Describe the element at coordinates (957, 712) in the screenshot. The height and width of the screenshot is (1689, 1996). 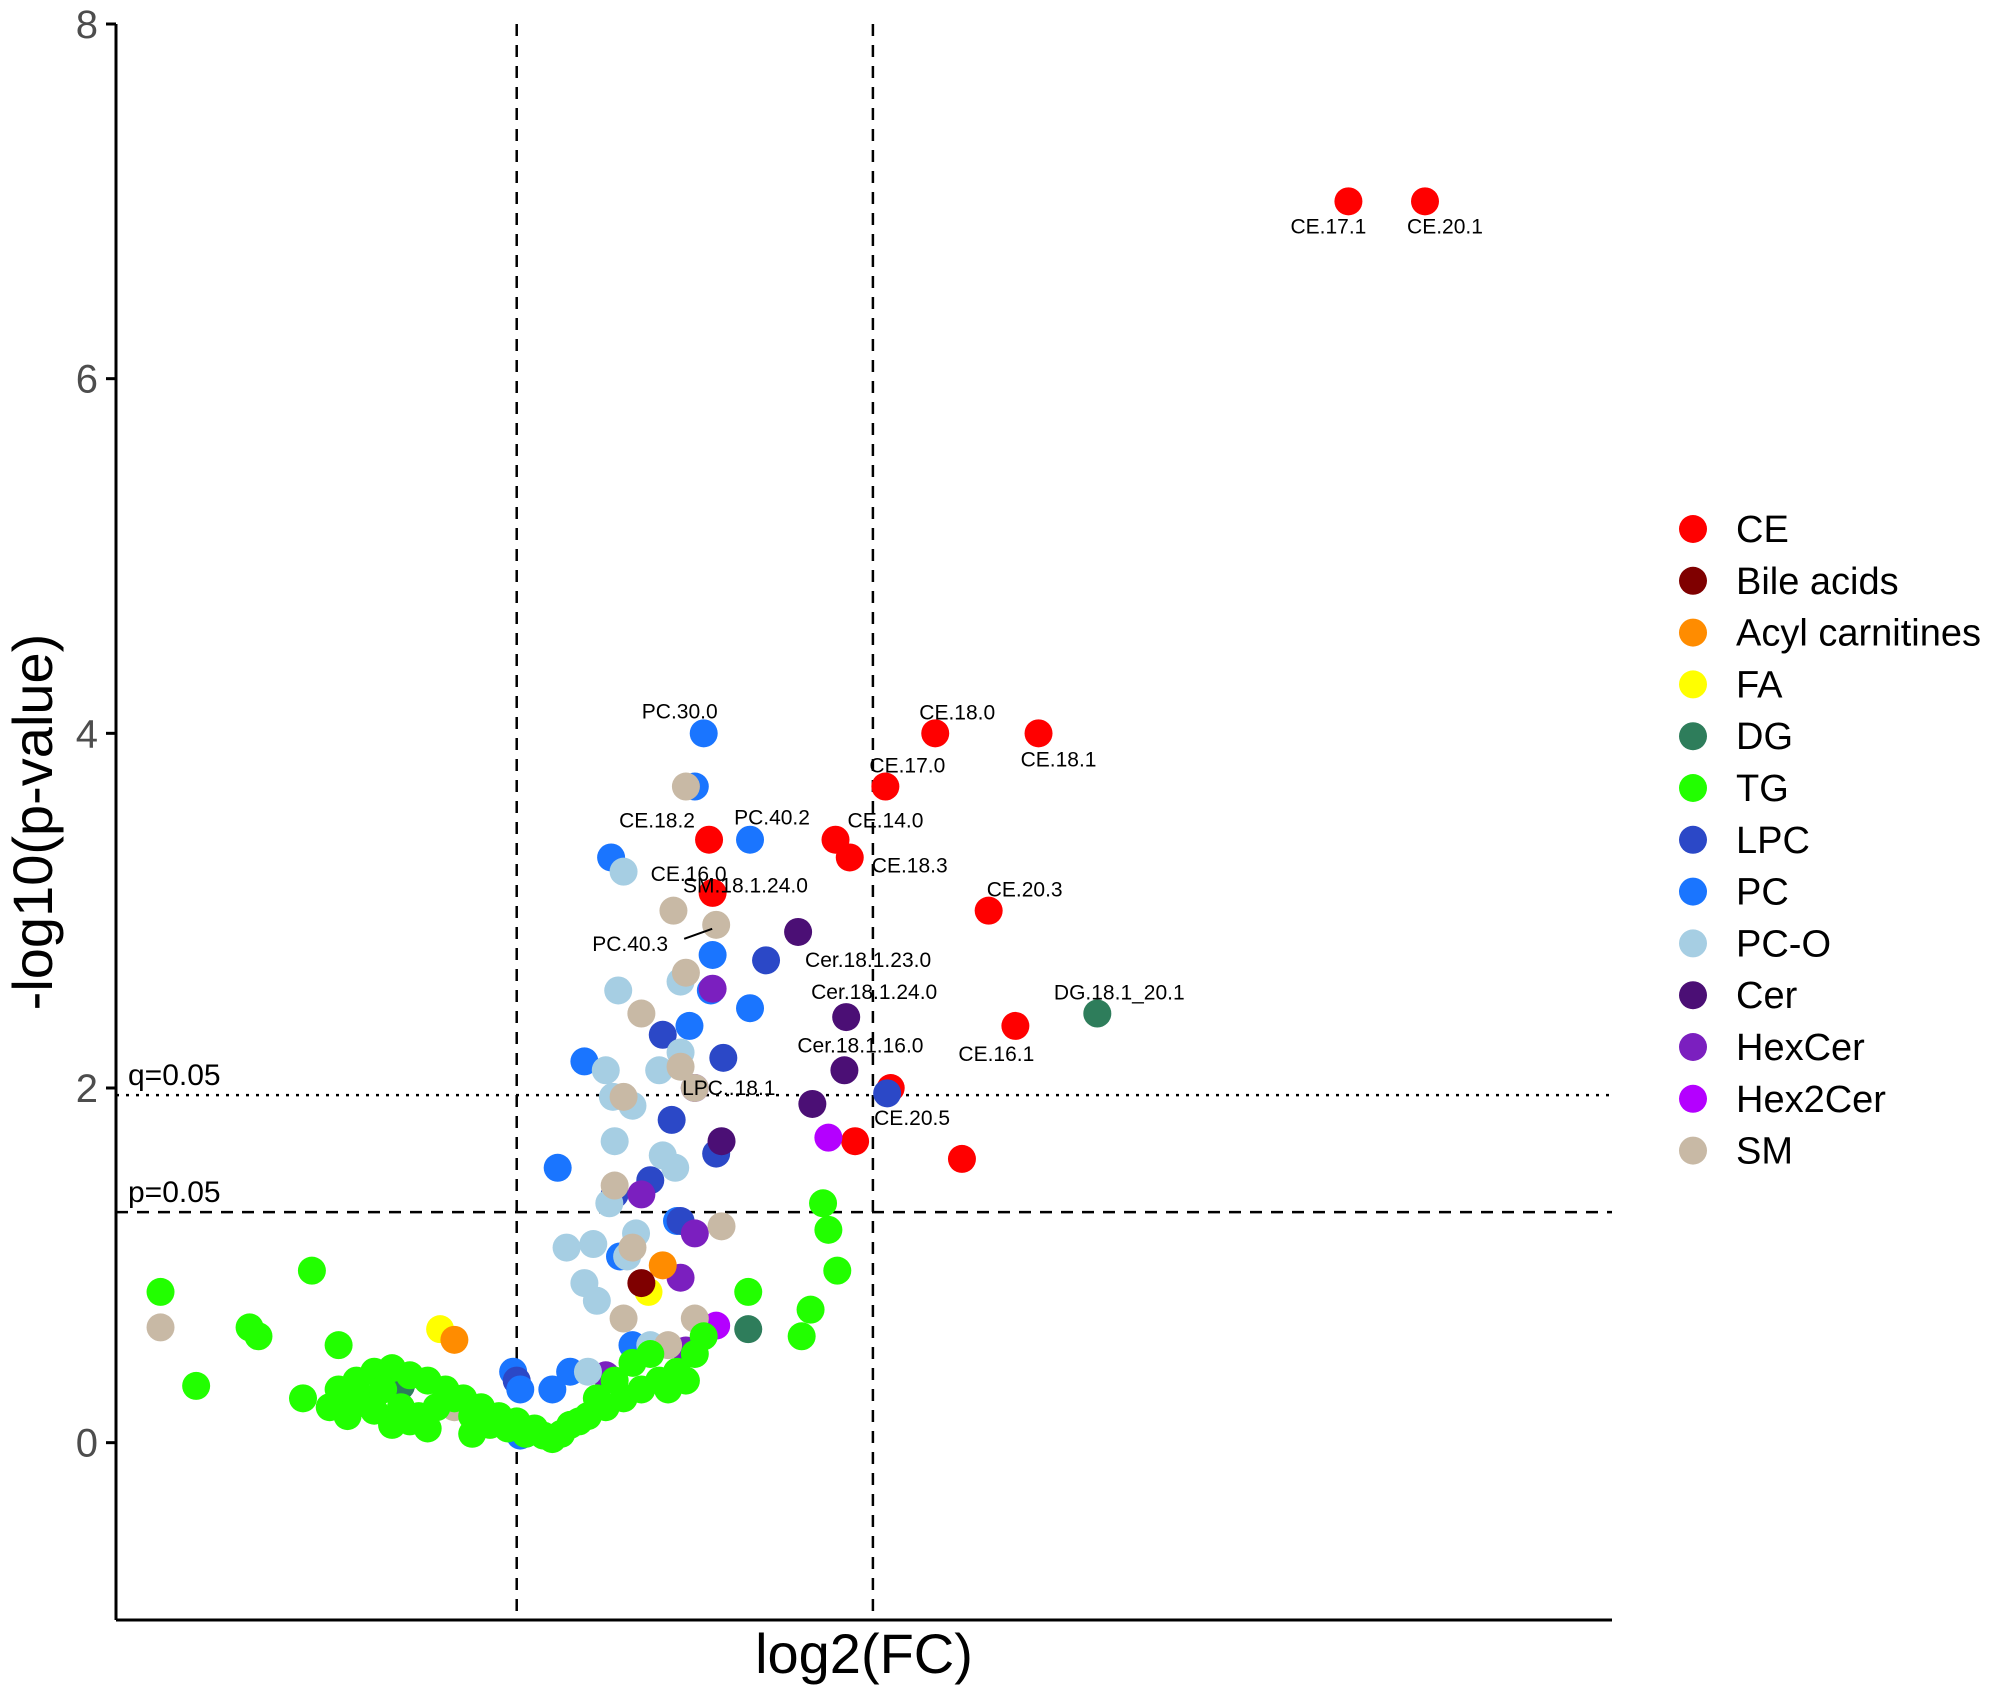
I see `point-label: CE.18.0` at that location.